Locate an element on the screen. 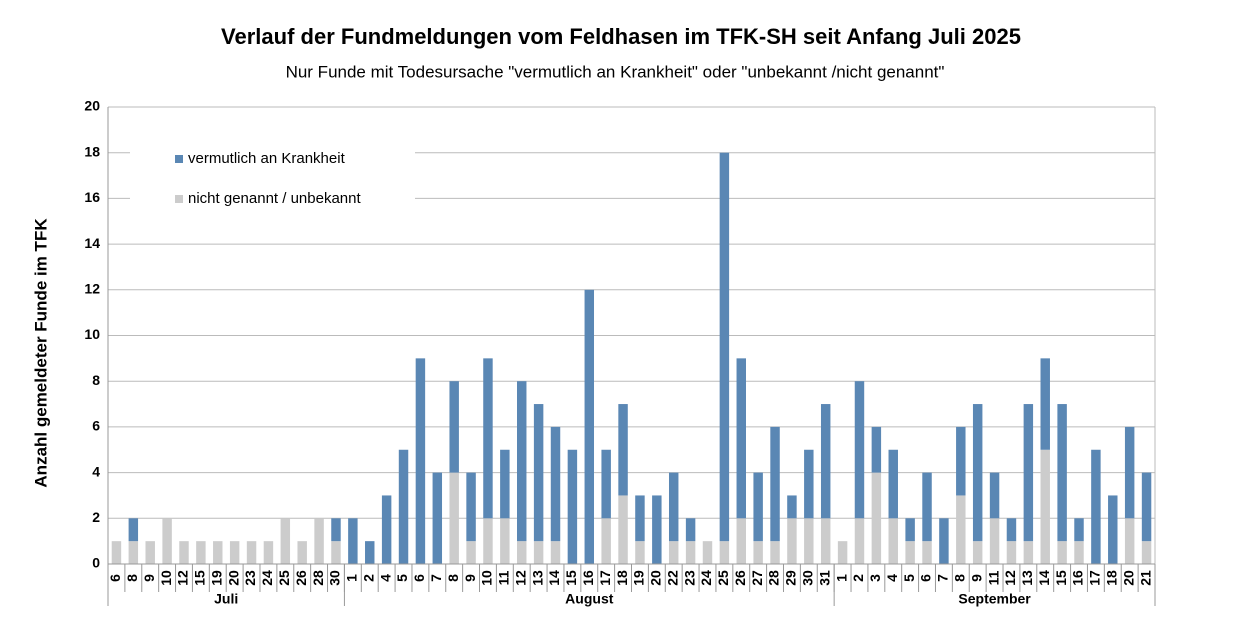  x-tick-label: 27 is located at coordinates (757, 578).